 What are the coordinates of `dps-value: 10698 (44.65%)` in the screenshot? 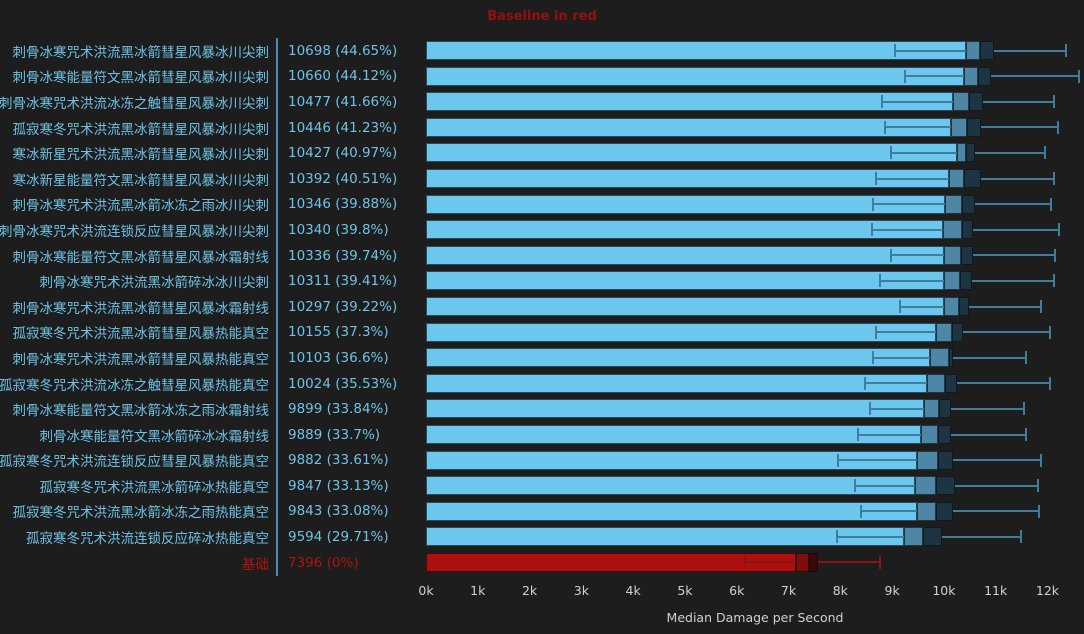 It's located at (343, 50).